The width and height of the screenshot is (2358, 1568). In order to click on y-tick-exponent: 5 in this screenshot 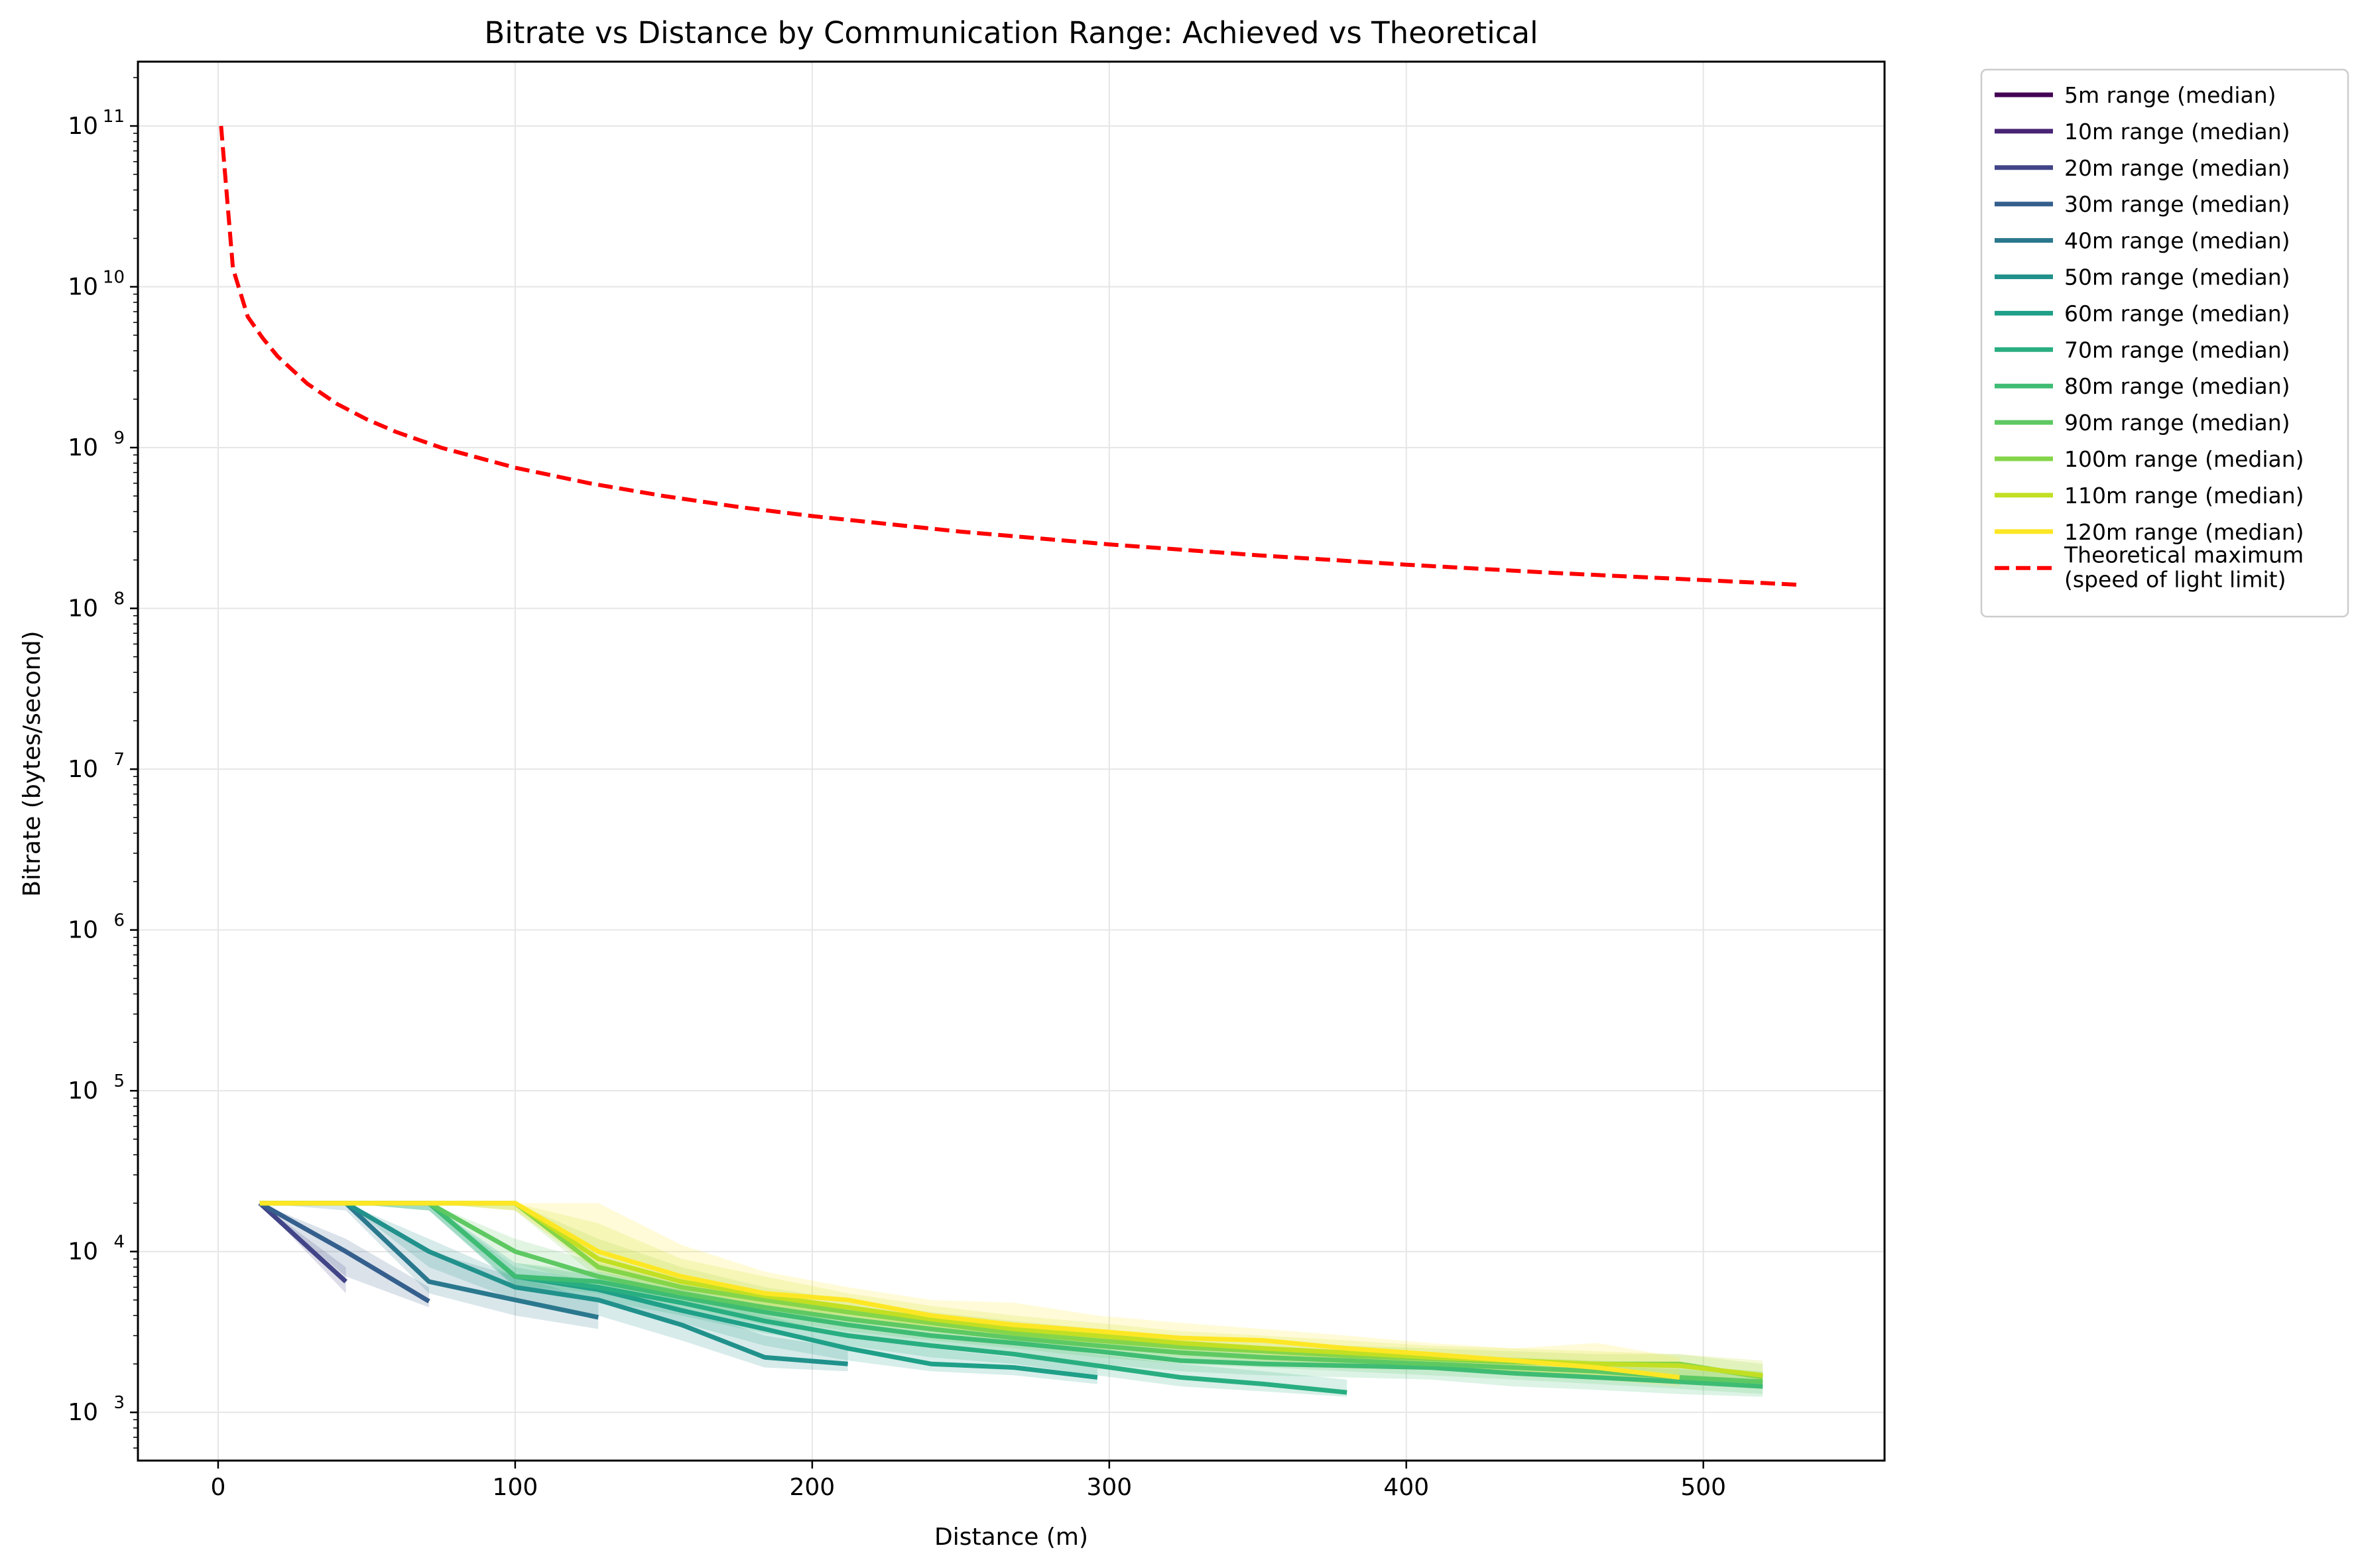, I will do `click(119, 1081)`.